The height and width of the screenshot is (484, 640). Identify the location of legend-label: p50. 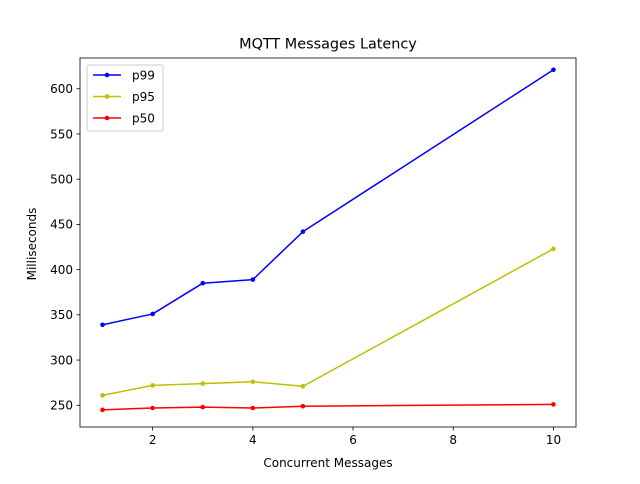
(143, 118).